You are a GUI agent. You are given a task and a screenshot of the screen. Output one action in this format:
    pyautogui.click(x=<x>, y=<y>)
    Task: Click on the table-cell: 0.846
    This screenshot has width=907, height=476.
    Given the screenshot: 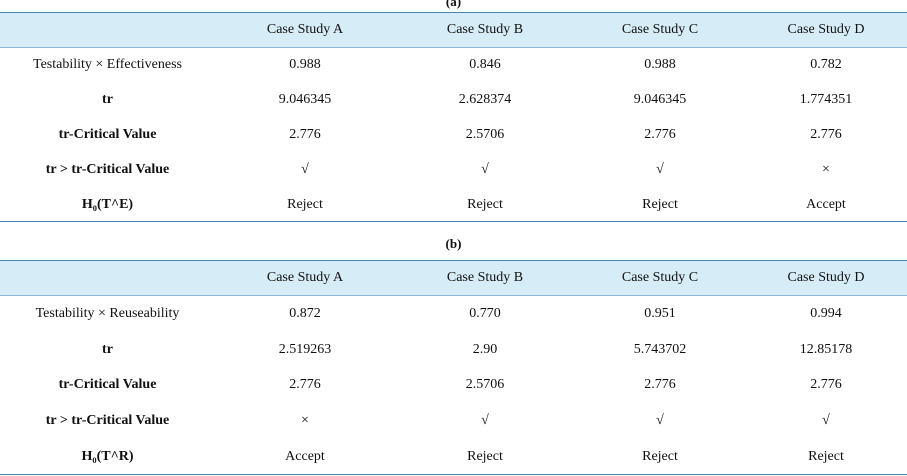 What is the action you would take?
    pyautogui.click(x=485, y=65)
    